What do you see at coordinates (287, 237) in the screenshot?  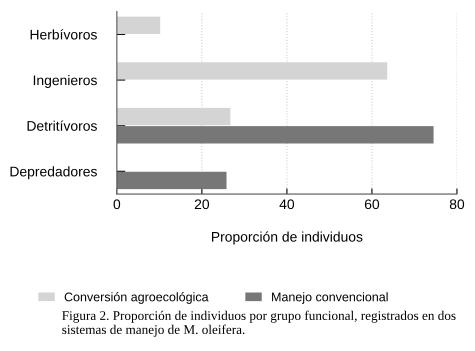 I see `x-axis-title: Proporción de individuos` at bounding box center [287, 237].